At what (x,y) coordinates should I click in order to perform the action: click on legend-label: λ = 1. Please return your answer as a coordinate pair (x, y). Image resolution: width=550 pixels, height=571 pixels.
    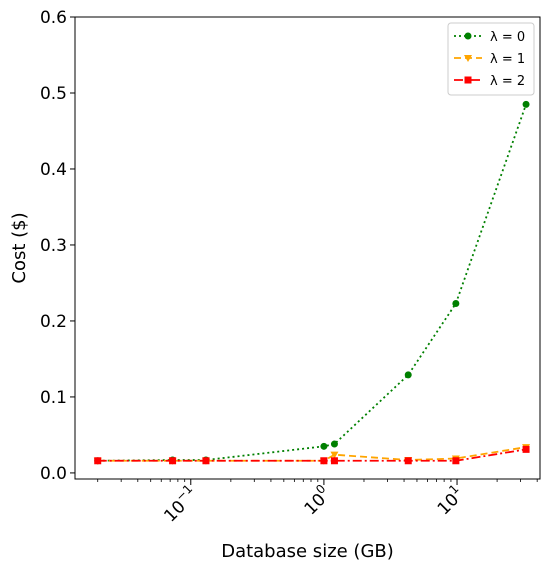
    Looking at the image, I should click on (507, 59).